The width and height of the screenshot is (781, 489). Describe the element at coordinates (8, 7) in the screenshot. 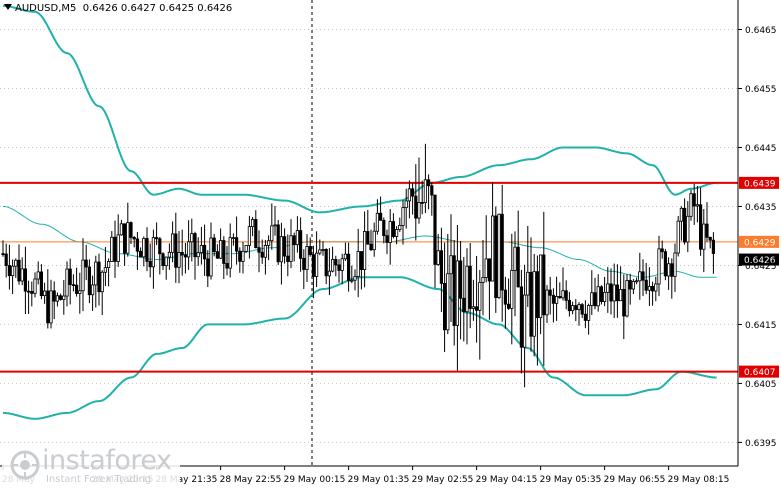

I see `collapse-triangle-icon` at that location.